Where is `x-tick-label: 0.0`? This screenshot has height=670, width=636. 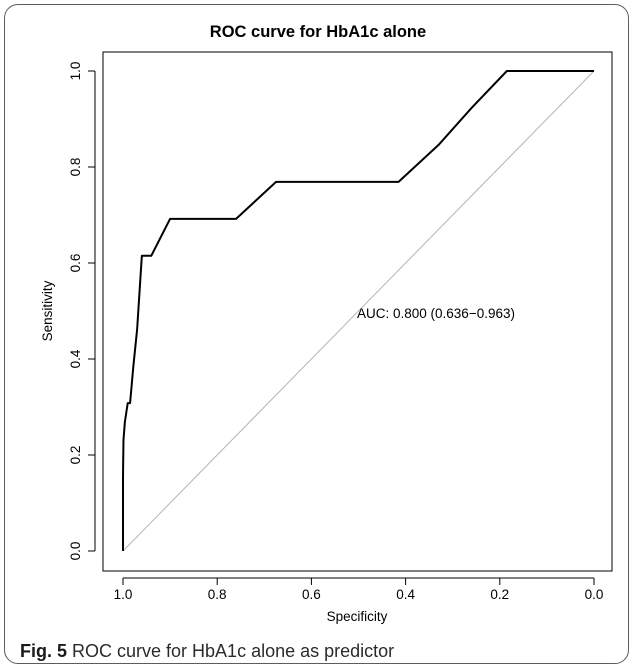
x-tick-label: 0.0 is located at coordinates (594, 594).